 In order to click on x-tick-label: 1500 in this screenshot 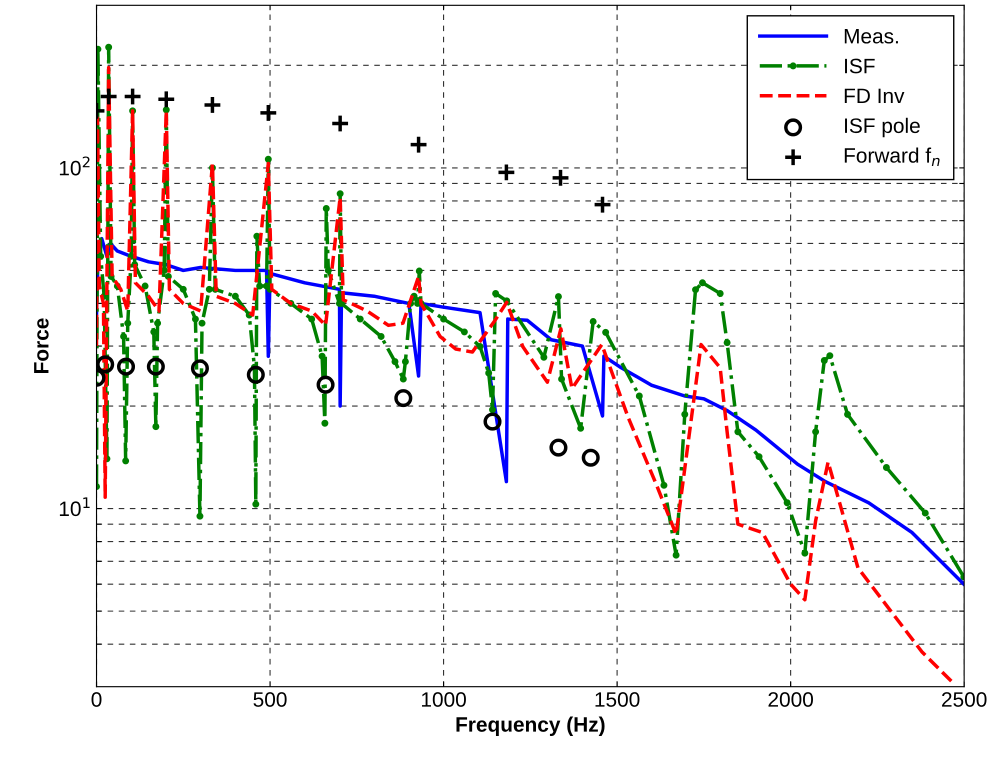, I will do `click(618, 699)`.